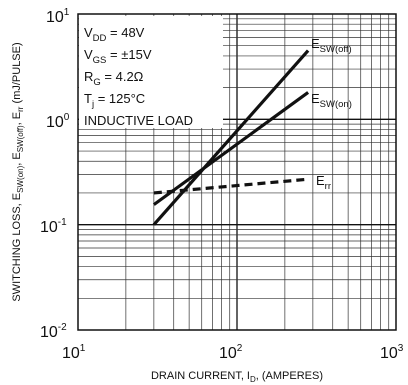 The width and height of the screenshot is (408, 385). I want to click on x-axis-title: DRAIN CURRENT, ID, (AMPERES), so click(237, 377).